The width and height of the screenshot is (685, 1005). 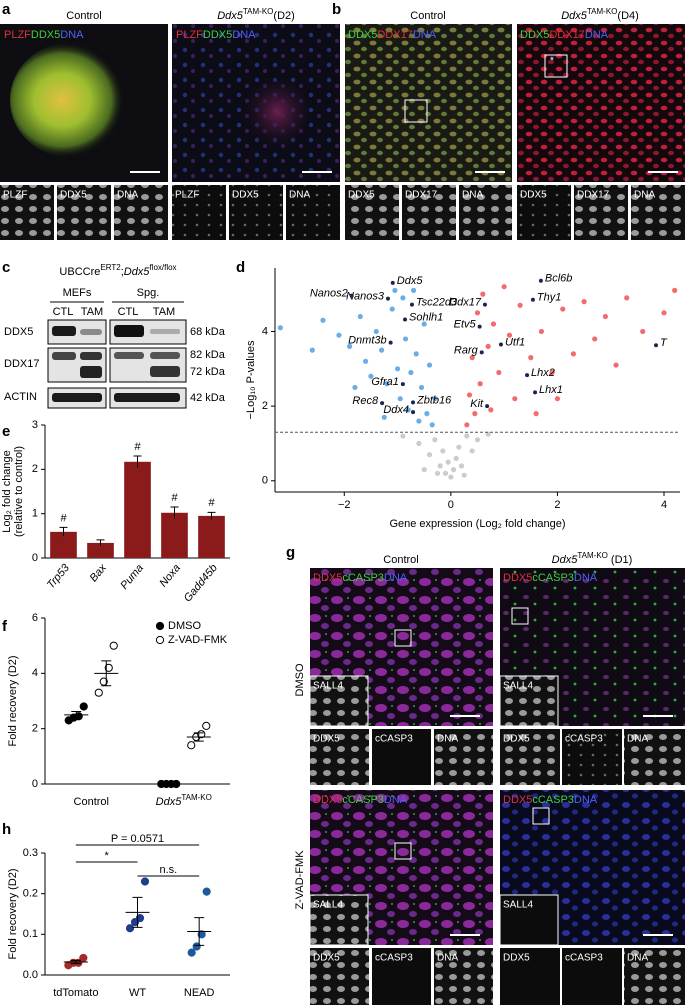 I want to click on y-axis-label: −Log₁₀ P-values, so click(x=251, y=379).